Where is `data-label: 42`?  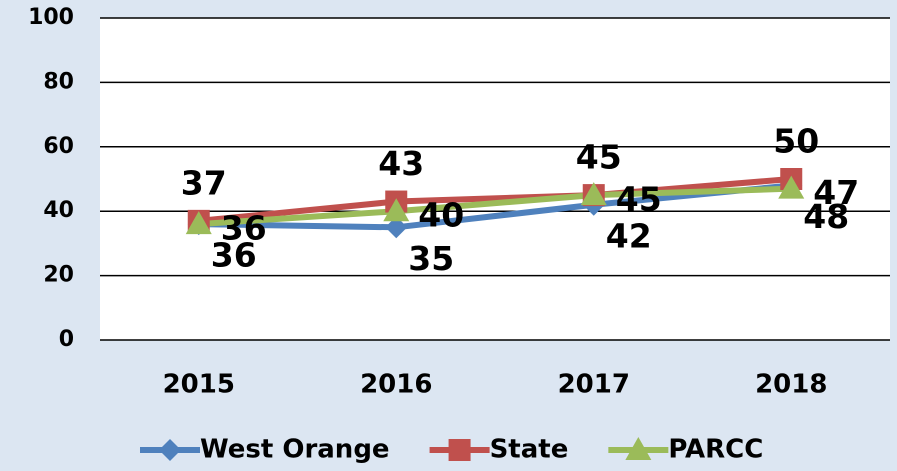 data-label: 42 is located at coordinates (629, 235).